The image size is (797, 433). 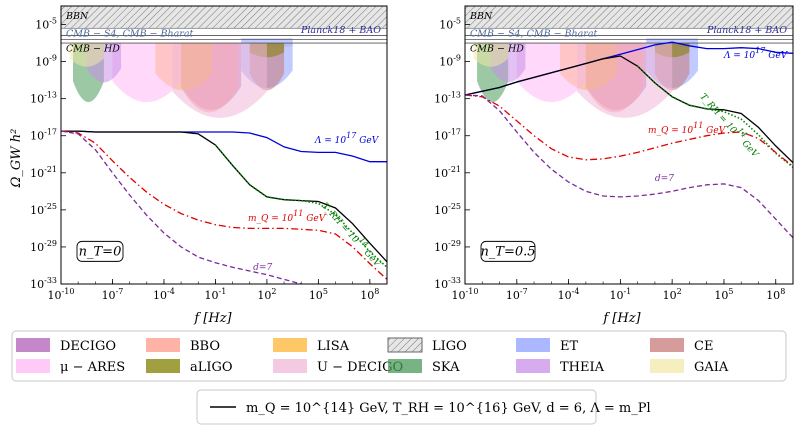 What do you see at coordinates (290, 345) in the screenshot?
I see `legend-swatch-lisa` at bounding box center [290, 345].